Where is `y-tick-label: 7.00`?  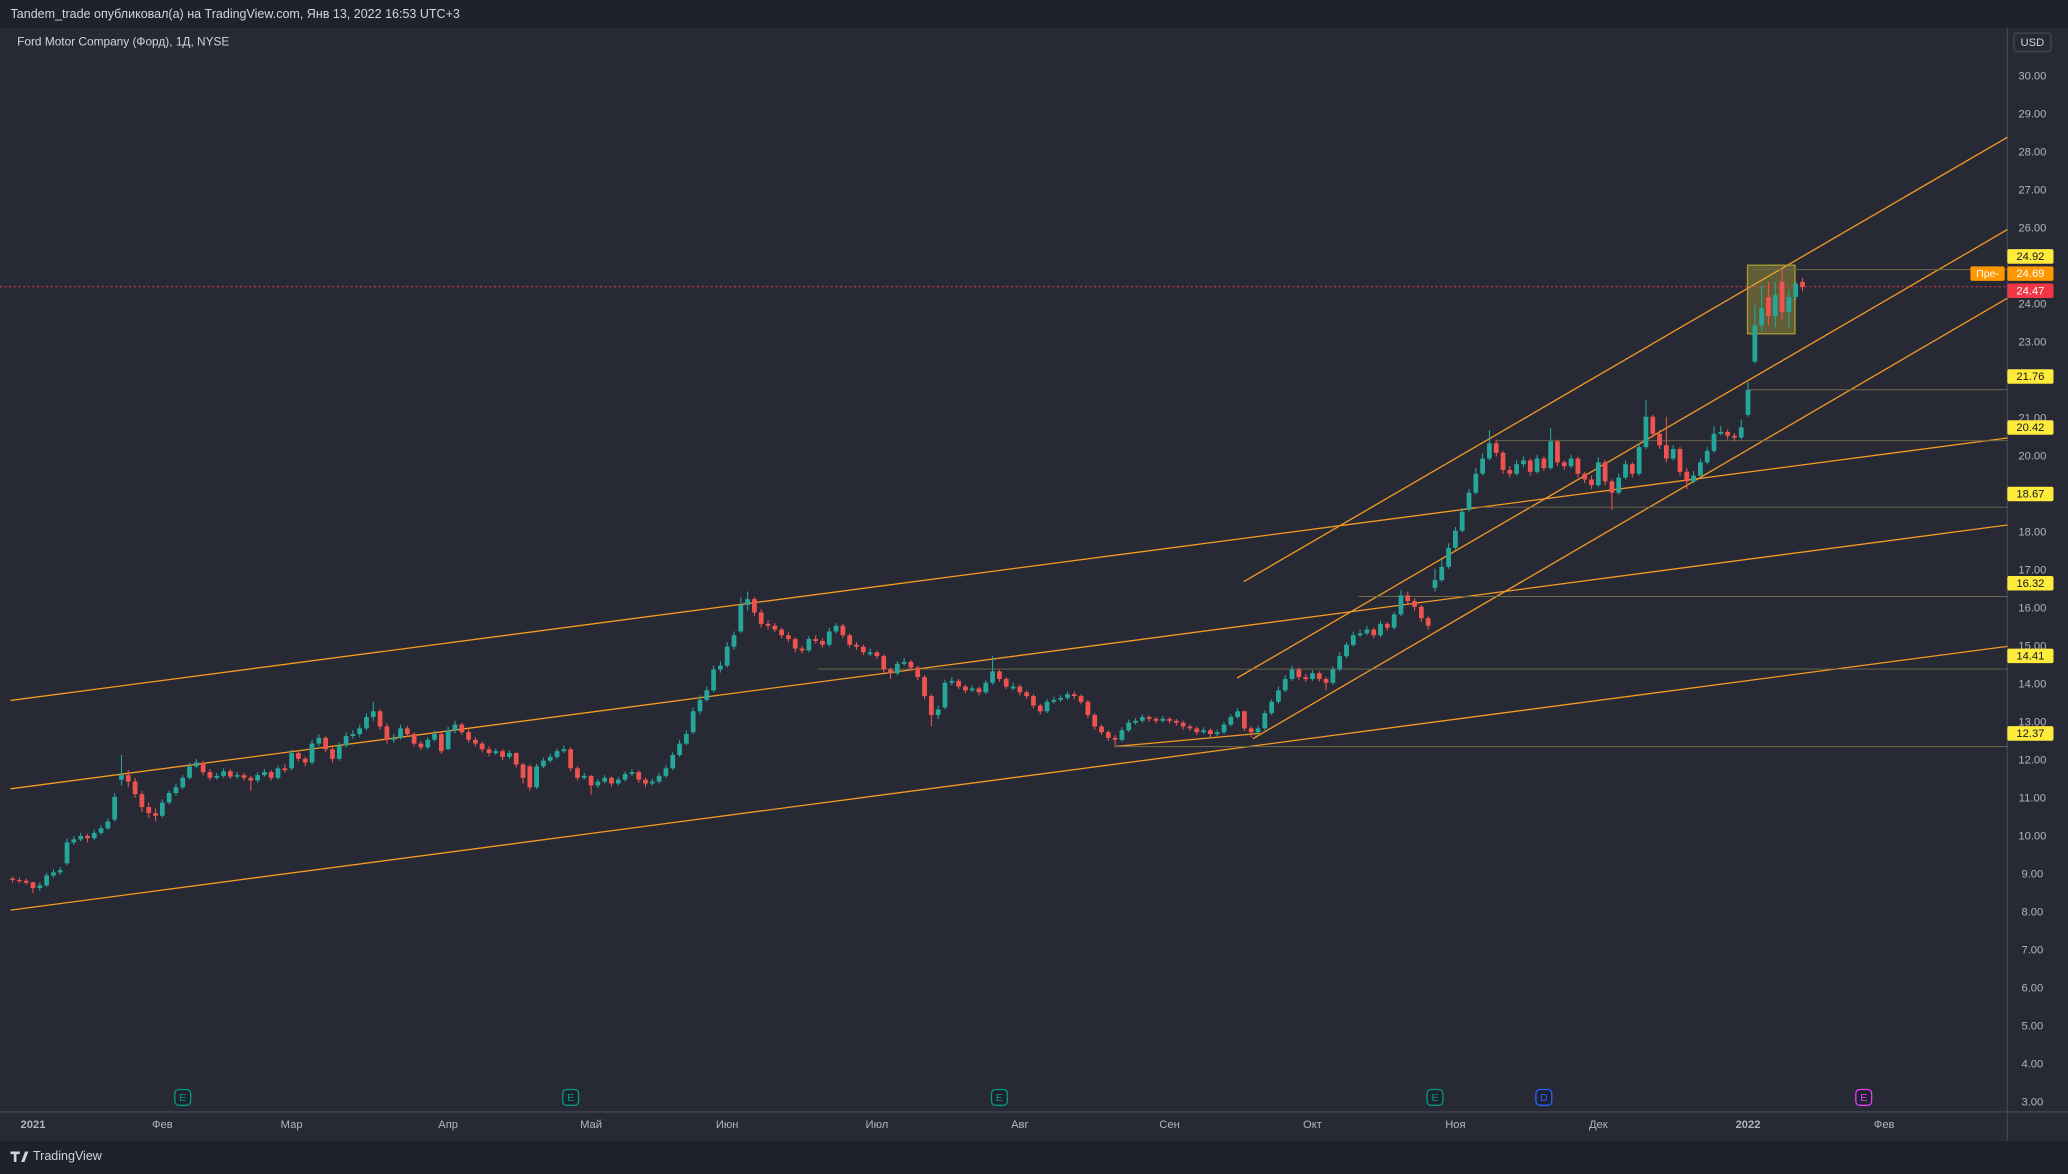
y-tick-label: 7.00 is located at coordinates (2032, 951).